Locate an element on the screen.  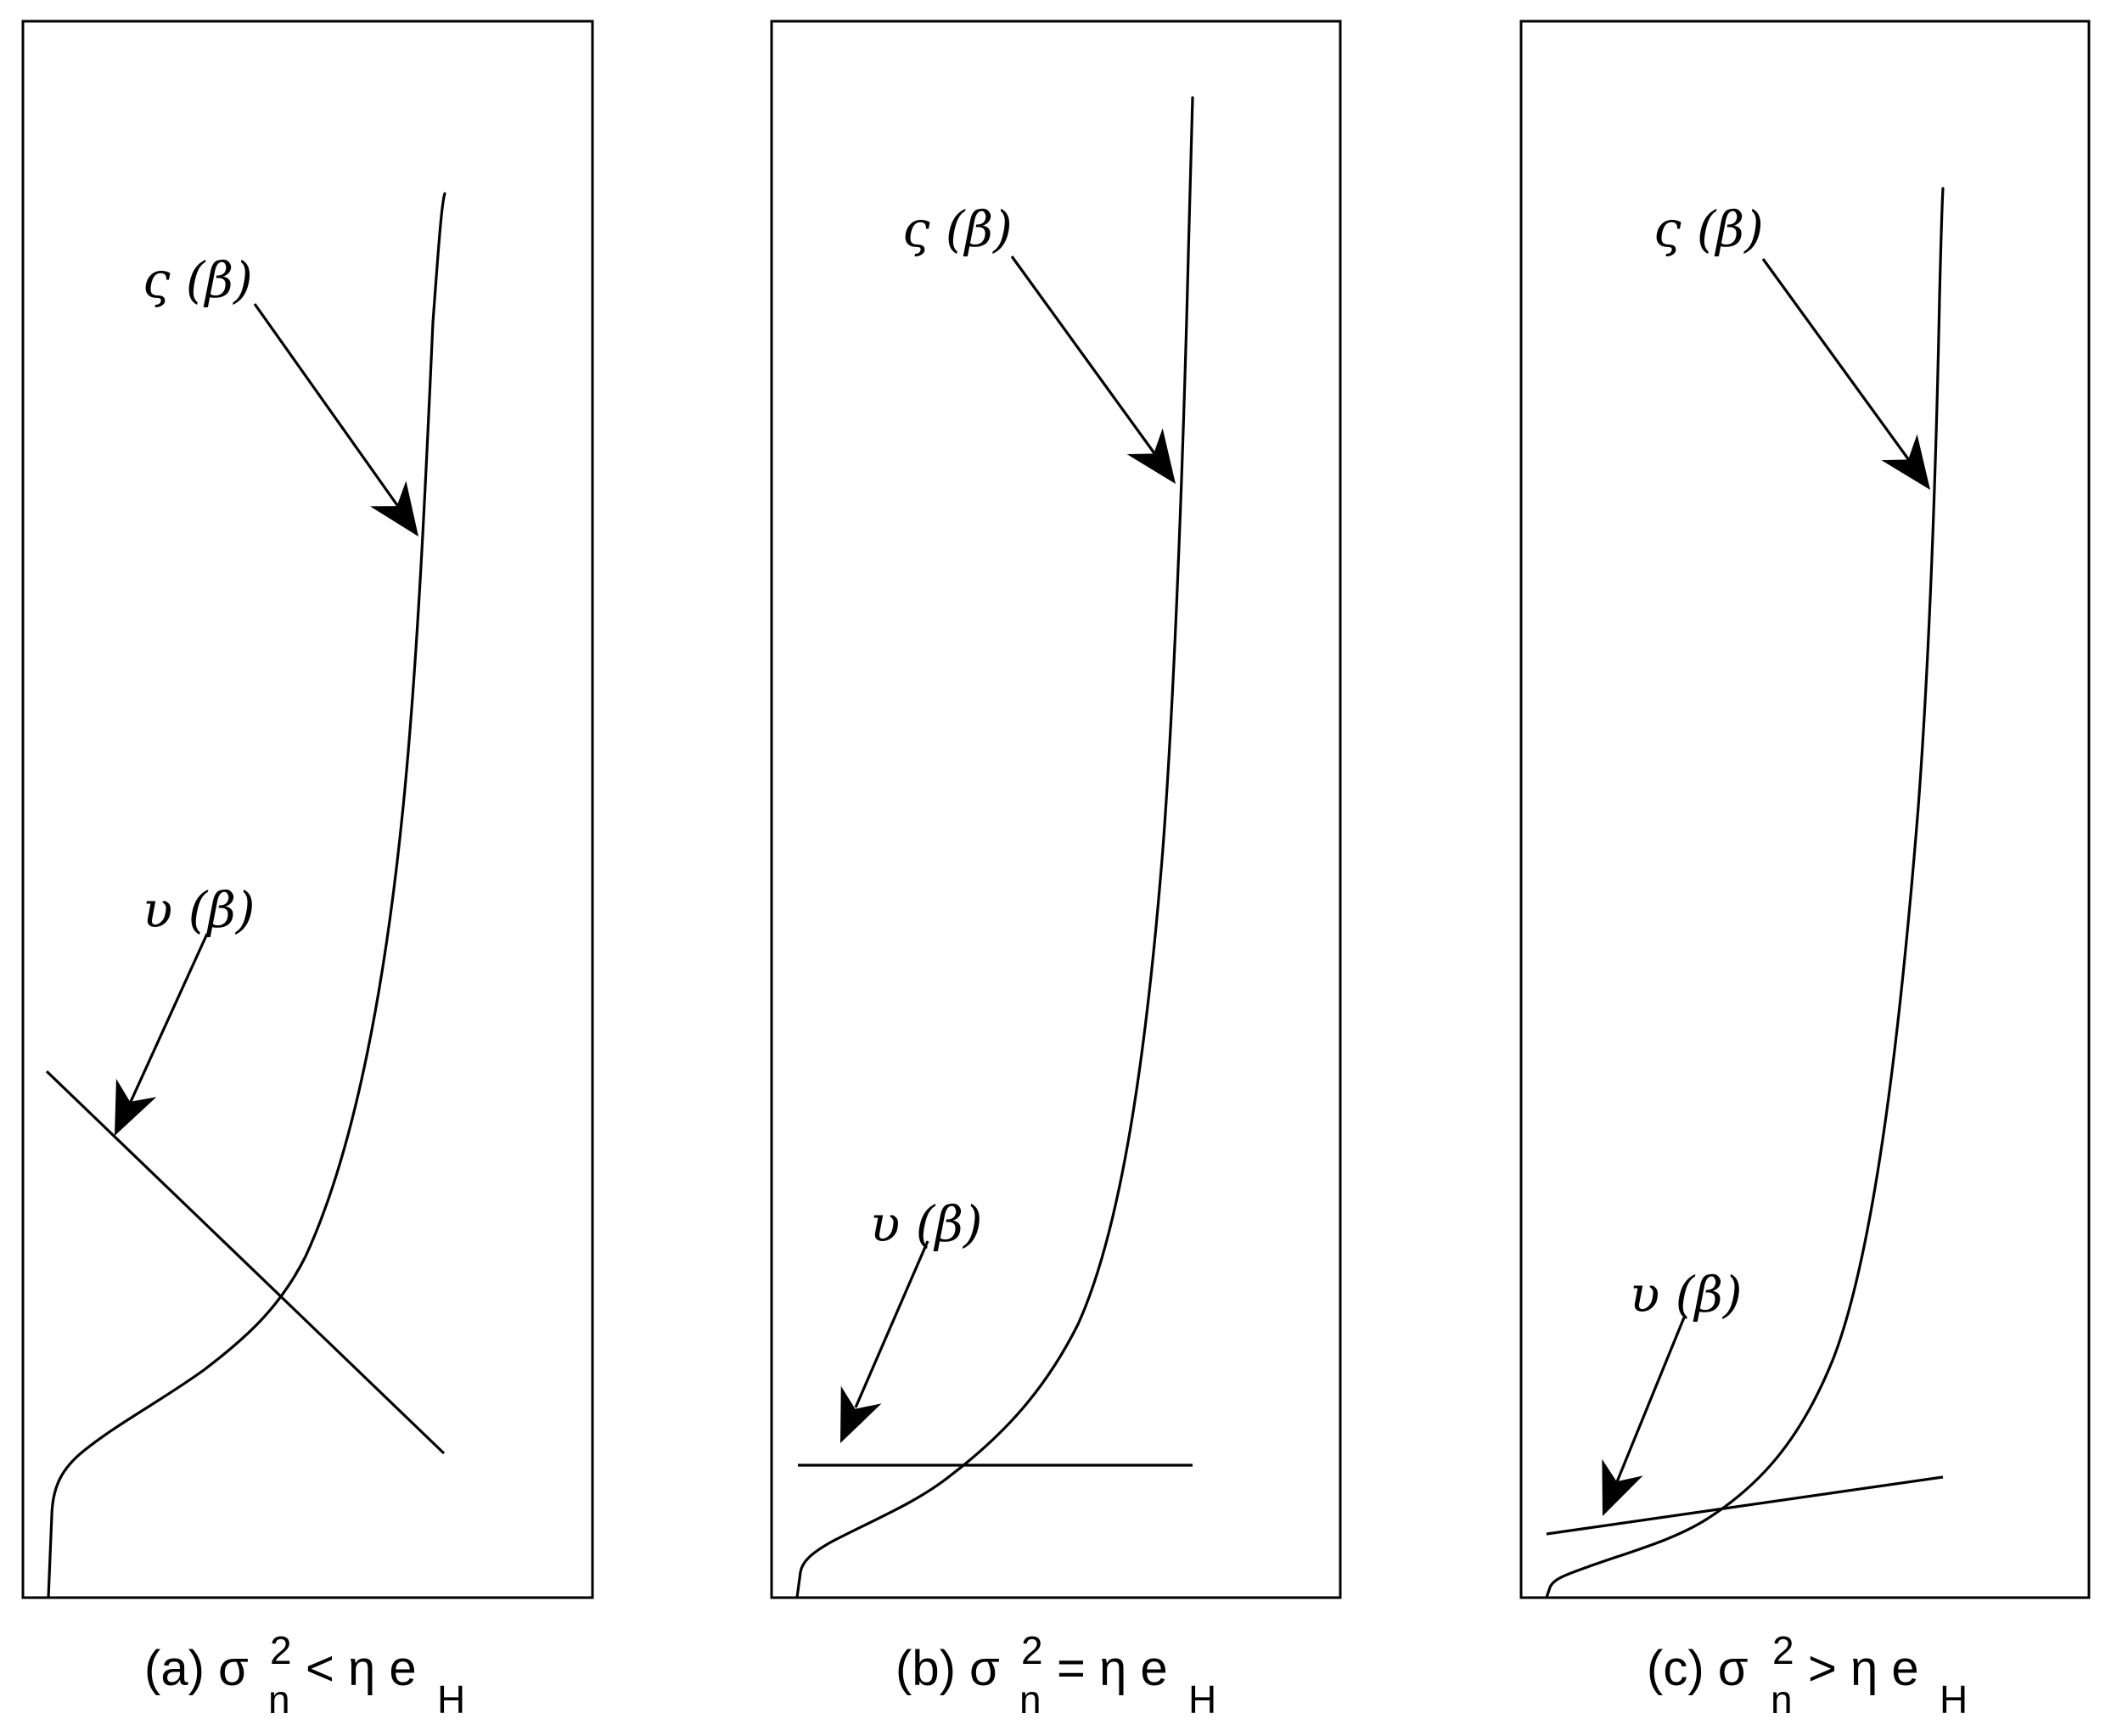
panel-a-upsilon-arrow is located at coordinates (151, 1039).